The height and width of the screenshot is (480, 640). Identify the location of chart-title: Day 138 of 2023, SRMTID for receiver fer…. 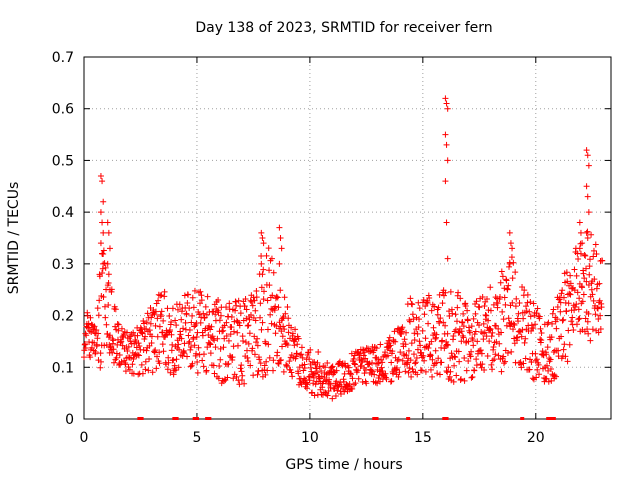
(343, 28).